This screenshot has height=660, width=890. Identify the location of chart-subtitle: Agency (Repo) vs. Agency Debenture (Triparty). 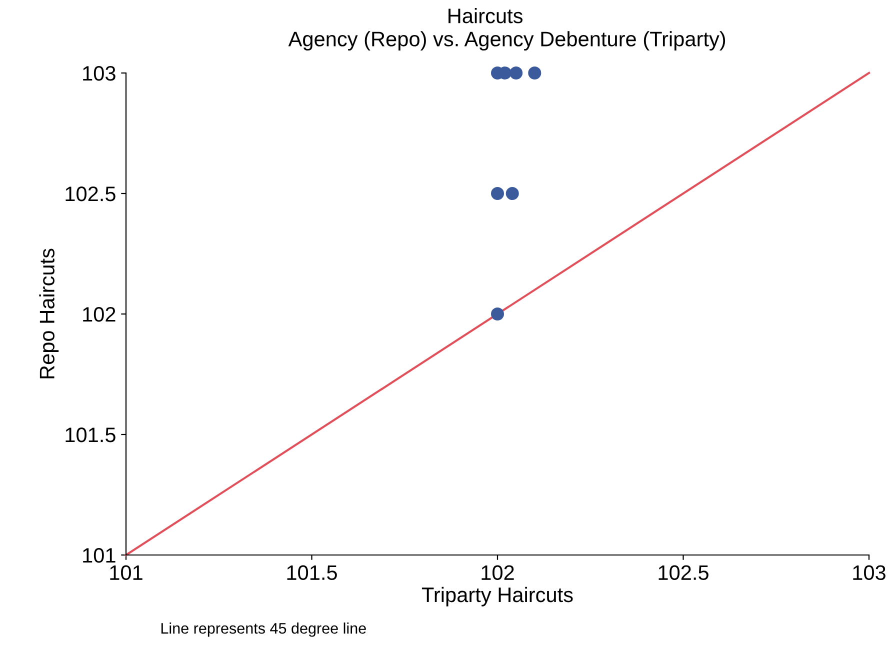
(507, 41).